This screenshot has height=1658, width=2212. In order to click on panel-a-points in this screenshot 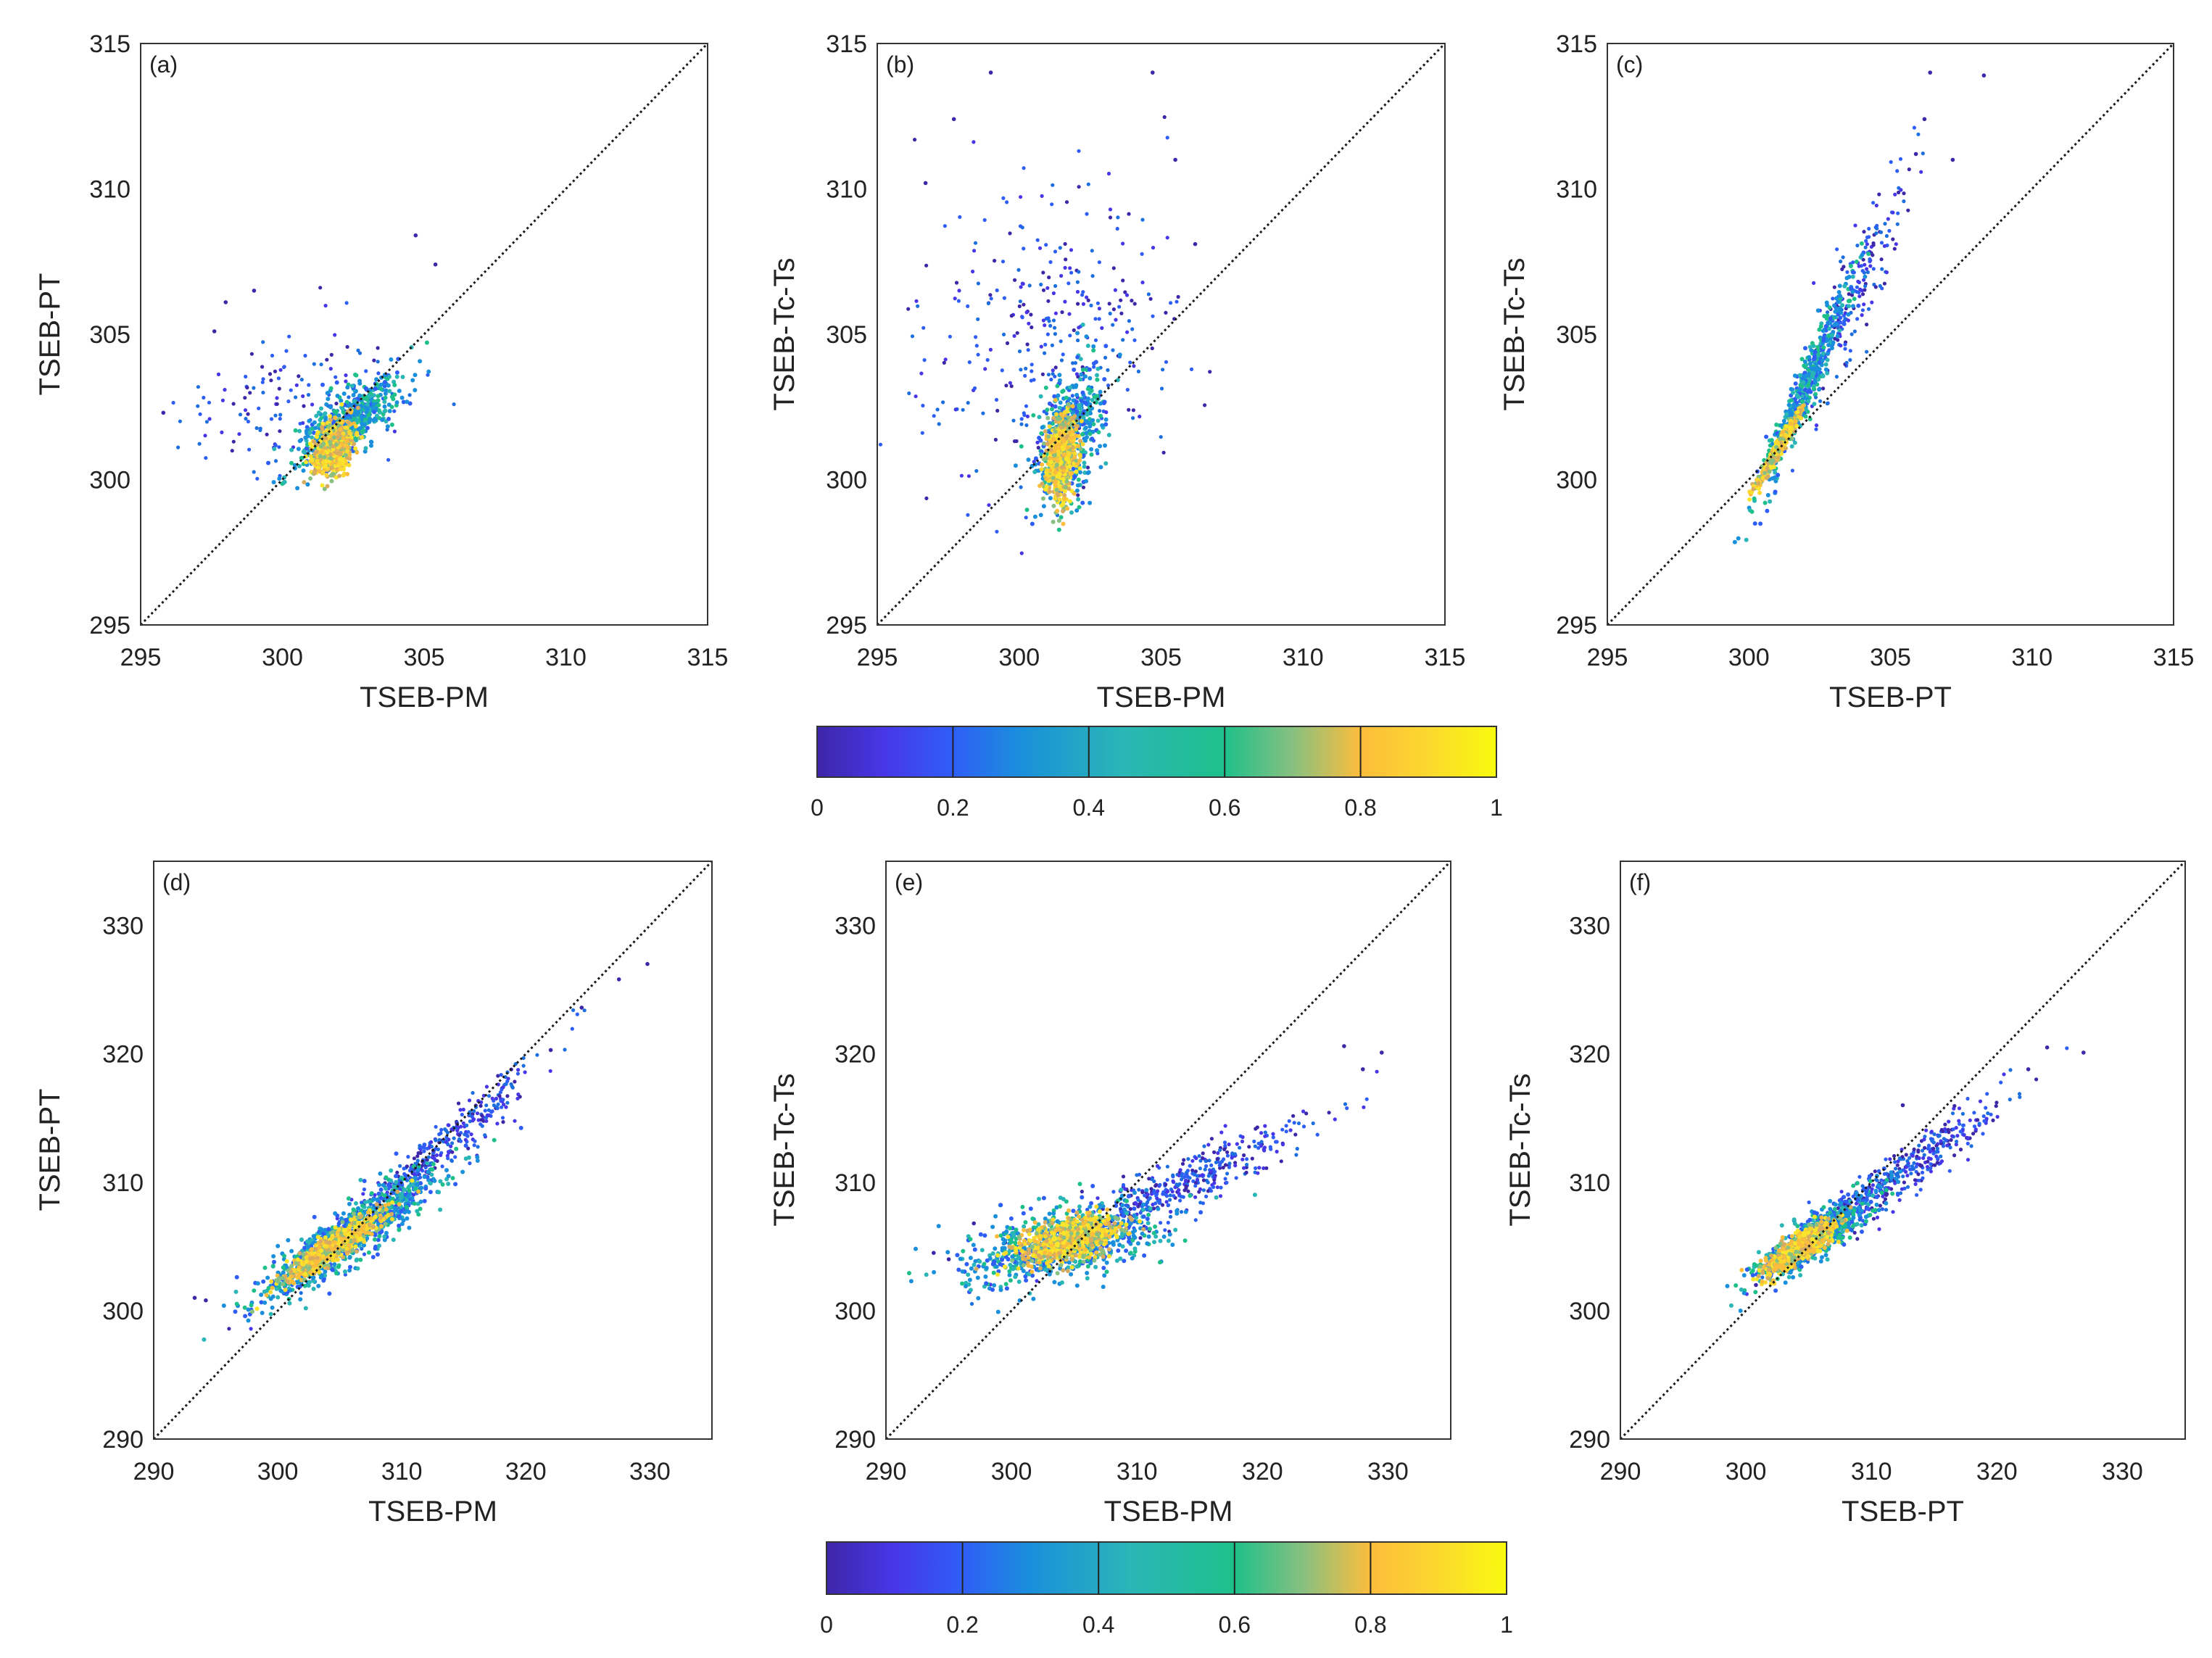, I will do `click(308, 362)`.